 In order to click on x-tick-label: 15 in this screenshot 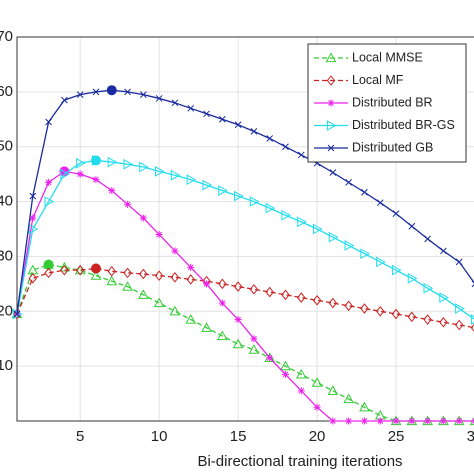, I will do `click(238, 436)`.